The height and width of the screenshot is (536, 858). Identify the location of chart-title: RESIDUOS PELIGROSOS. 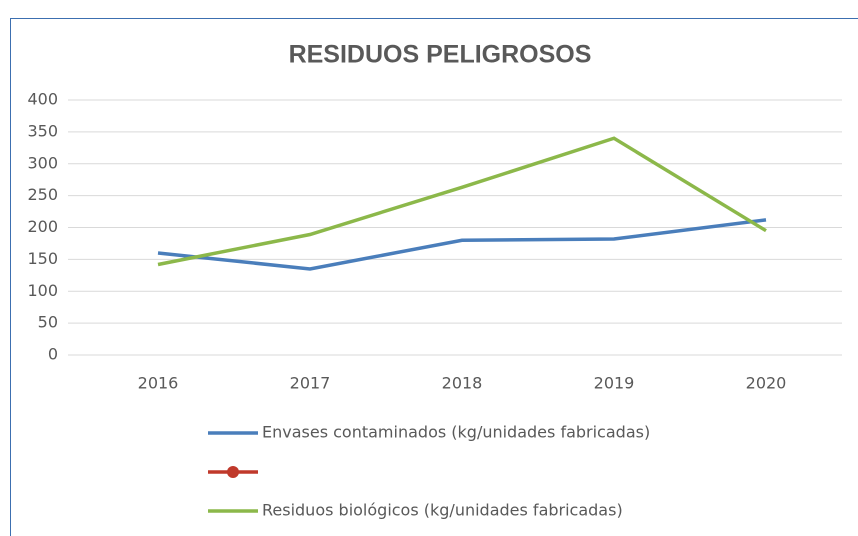
(440, 55).